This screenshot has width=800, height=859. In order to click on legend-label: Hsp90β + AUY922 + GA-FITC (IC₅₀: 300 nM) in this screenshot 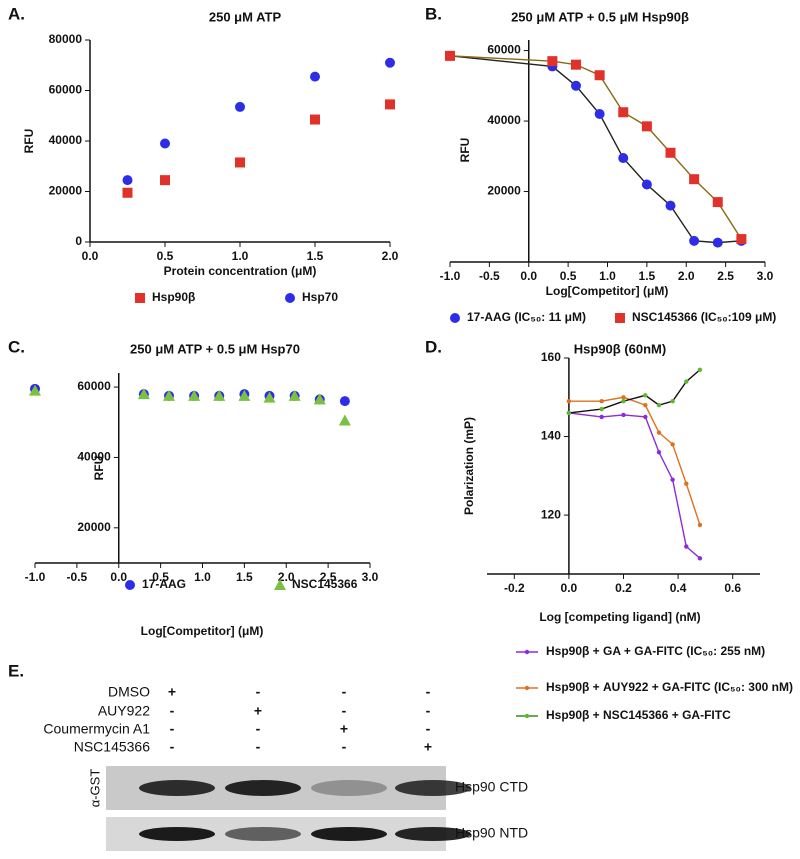, I will do `click(669, 687)`.